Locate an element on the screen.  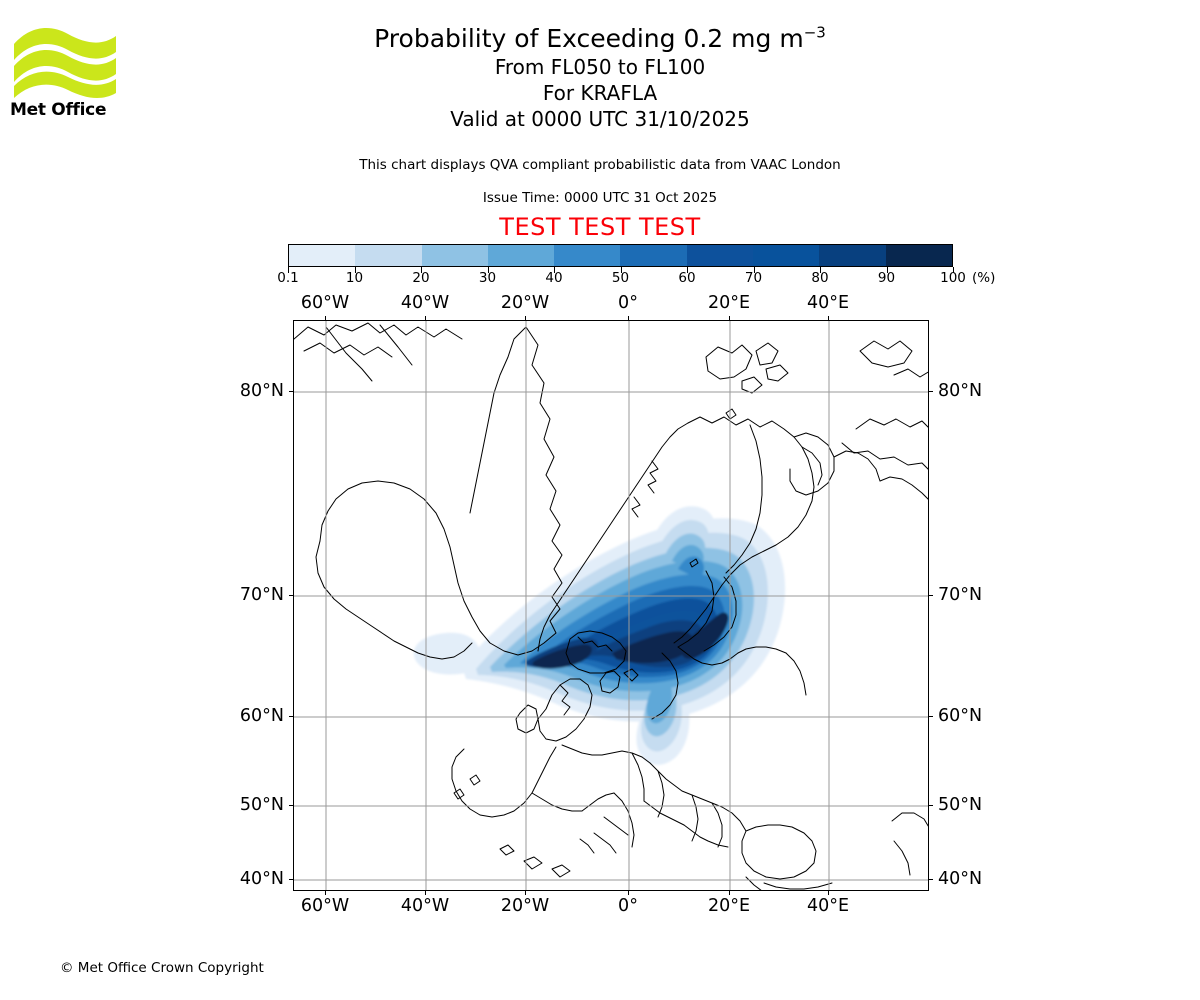
lon-label-top-40°W: 40°W is located at coordinates (425, 303).